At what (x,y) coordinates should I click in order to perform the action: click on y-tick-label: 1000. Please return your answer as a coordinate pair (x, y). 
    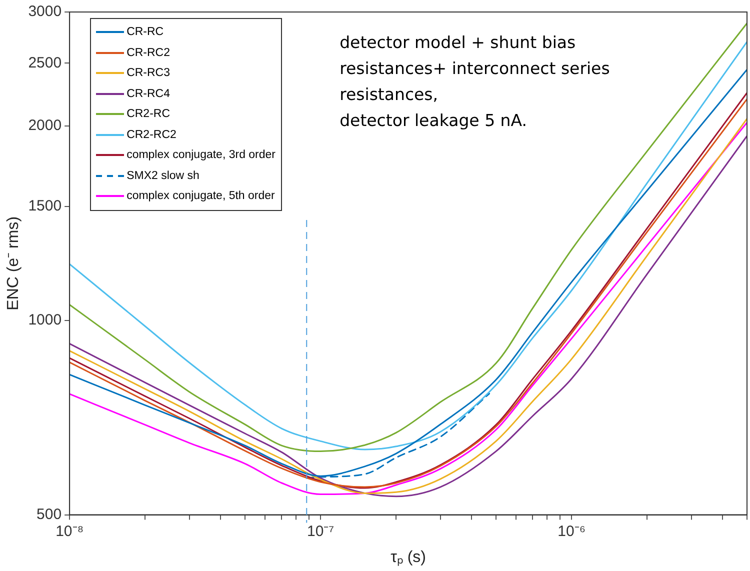
    Looking at the image, I should click on (45, 319).